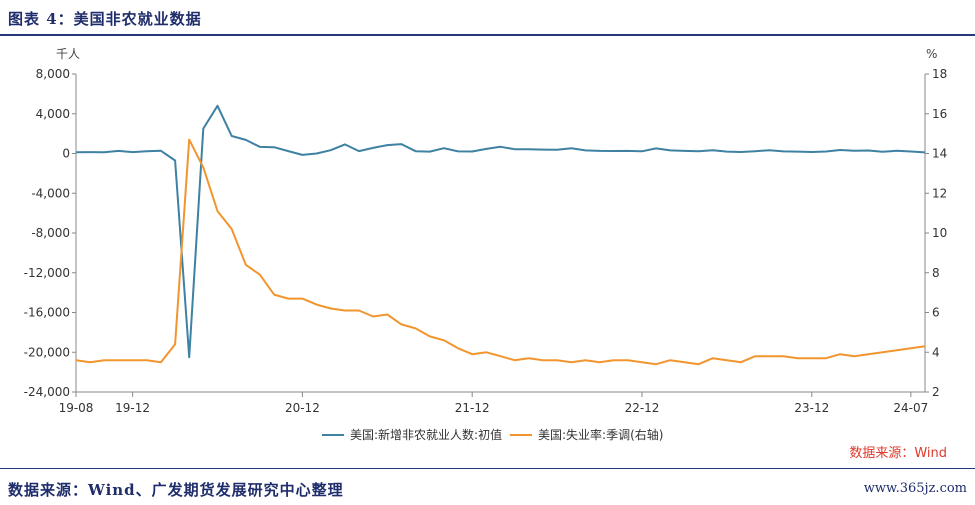  Describe the element at coordinates (936, 313) in the screenshot. I see `right-tick-label: 6` at that location.